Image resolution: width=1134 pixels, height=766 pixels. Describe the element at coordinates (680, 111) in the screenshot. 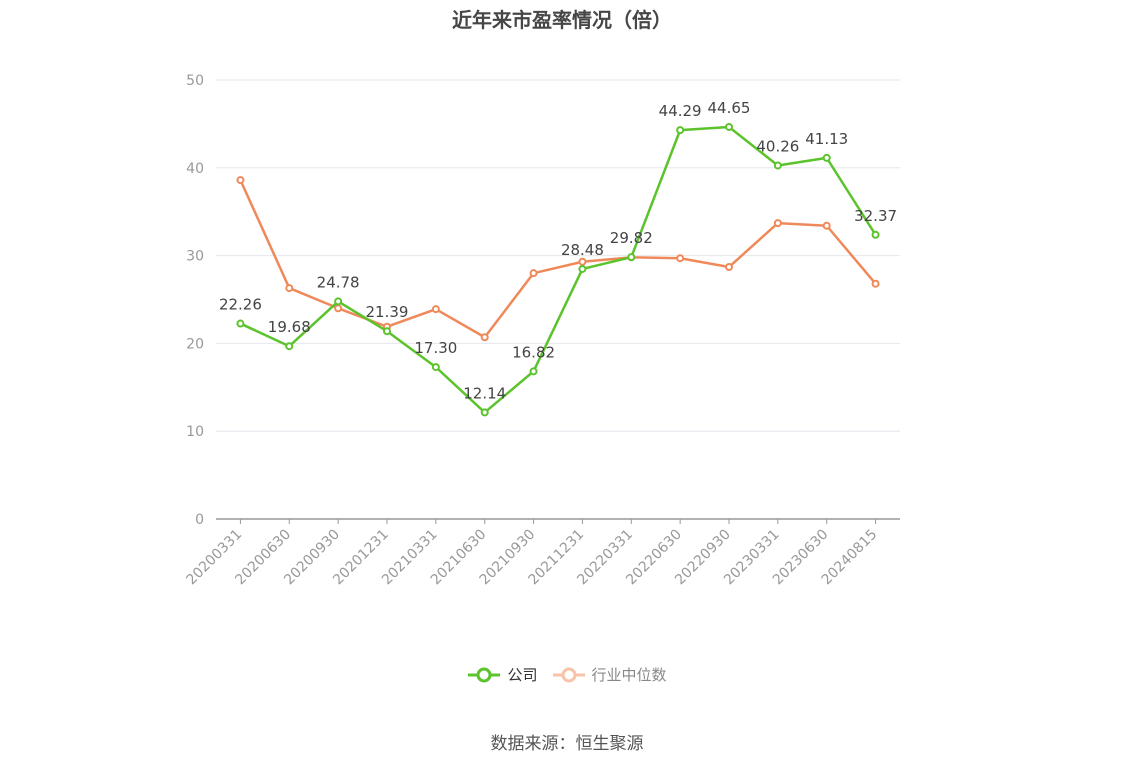

I see `data-label: 44.29` at that location.